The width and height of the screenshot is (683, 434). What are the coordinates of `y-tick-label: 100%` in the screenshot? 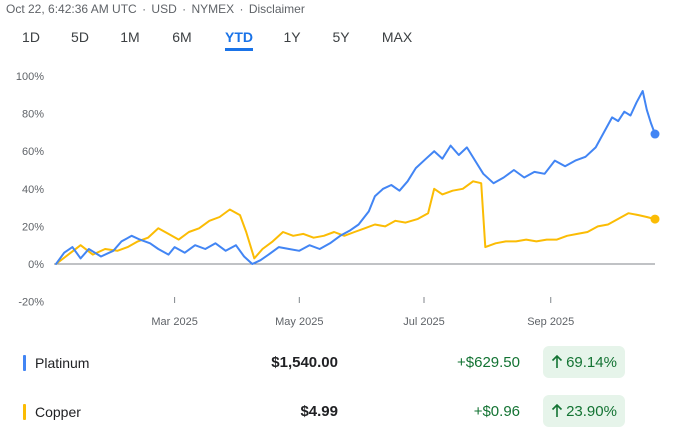 It's located at (30, 77).